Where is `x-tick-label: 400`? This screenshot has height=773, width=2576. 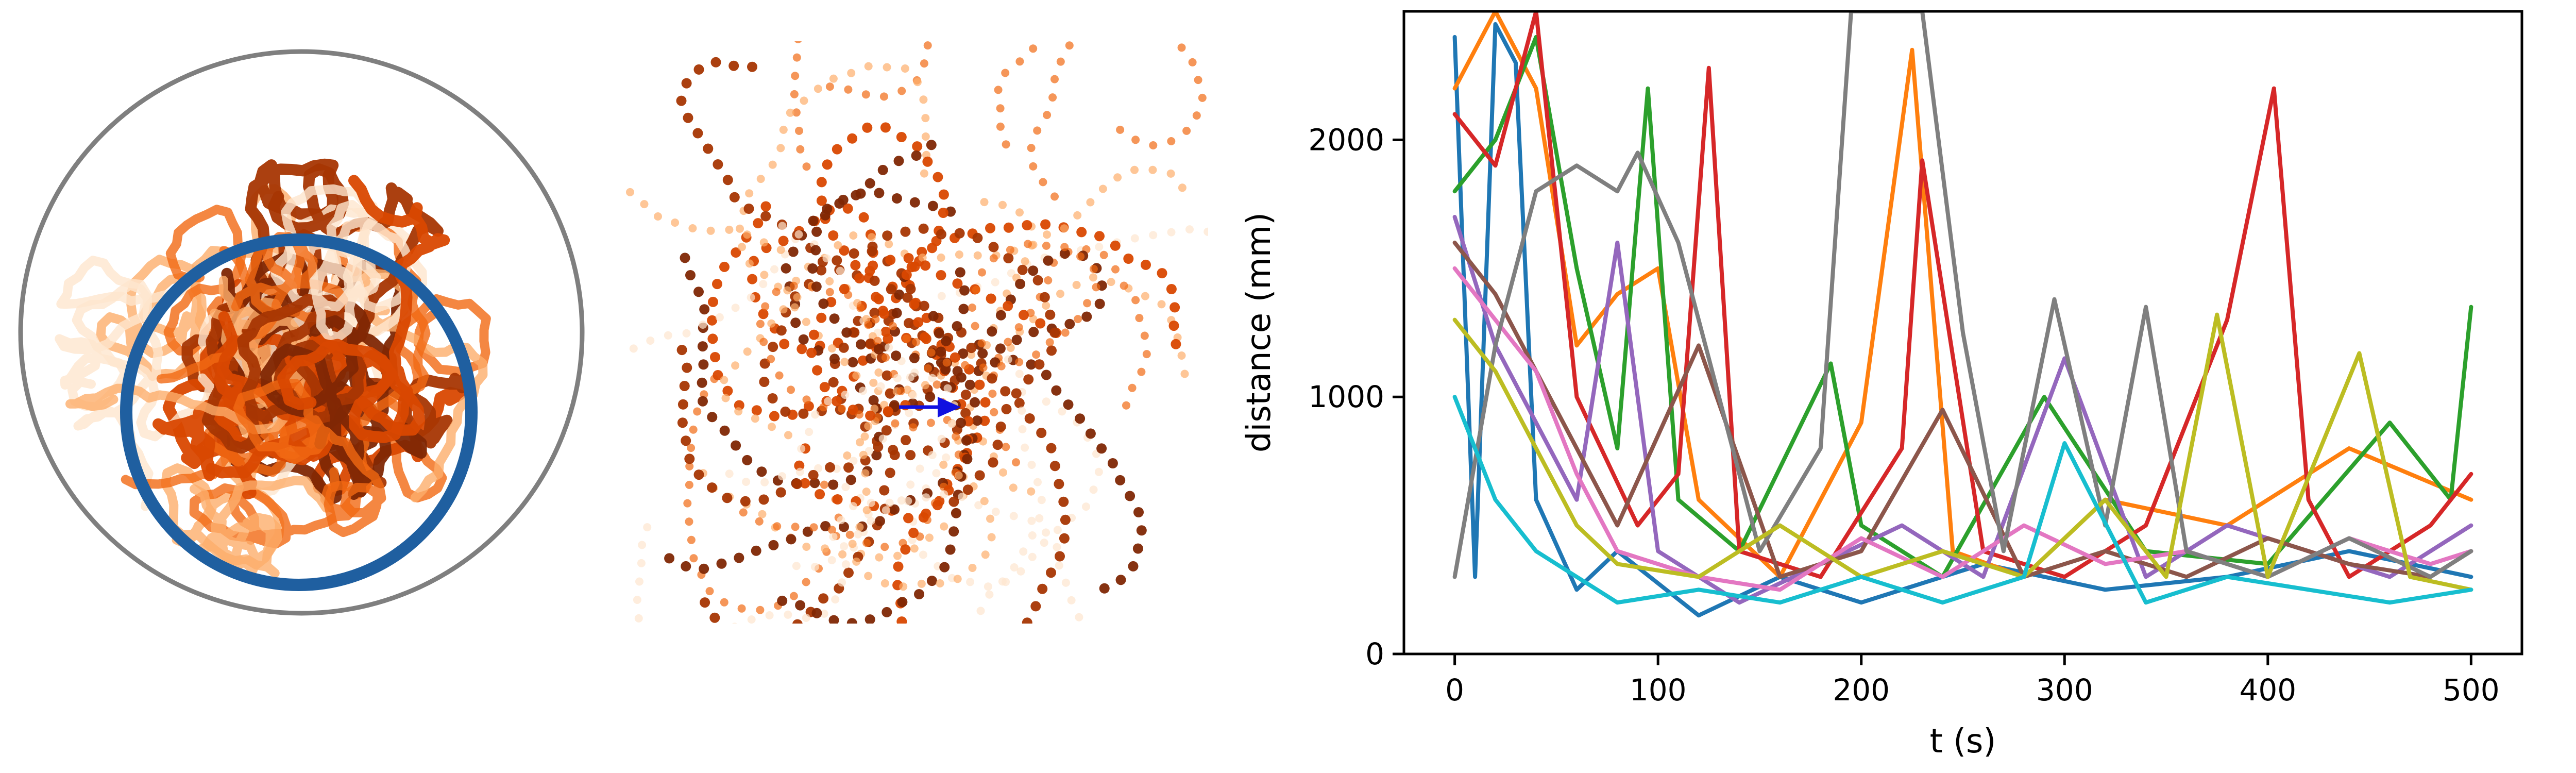
x-tick-label: 400 is located at coordinates (2267, 690).